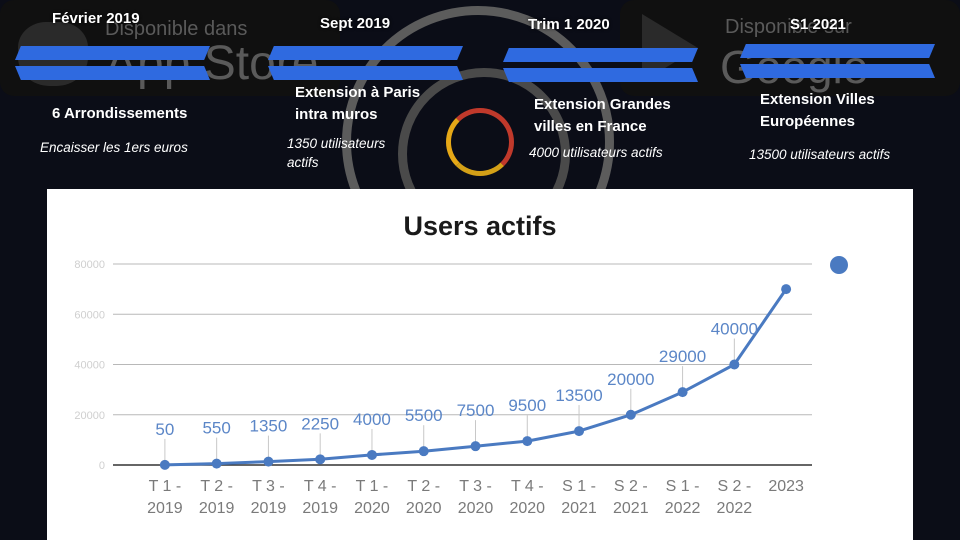 The width and height of the screenshot is (960, 540). I want to click on milestone-2-title: Extension à Paris intra muros, so click(358, 103).